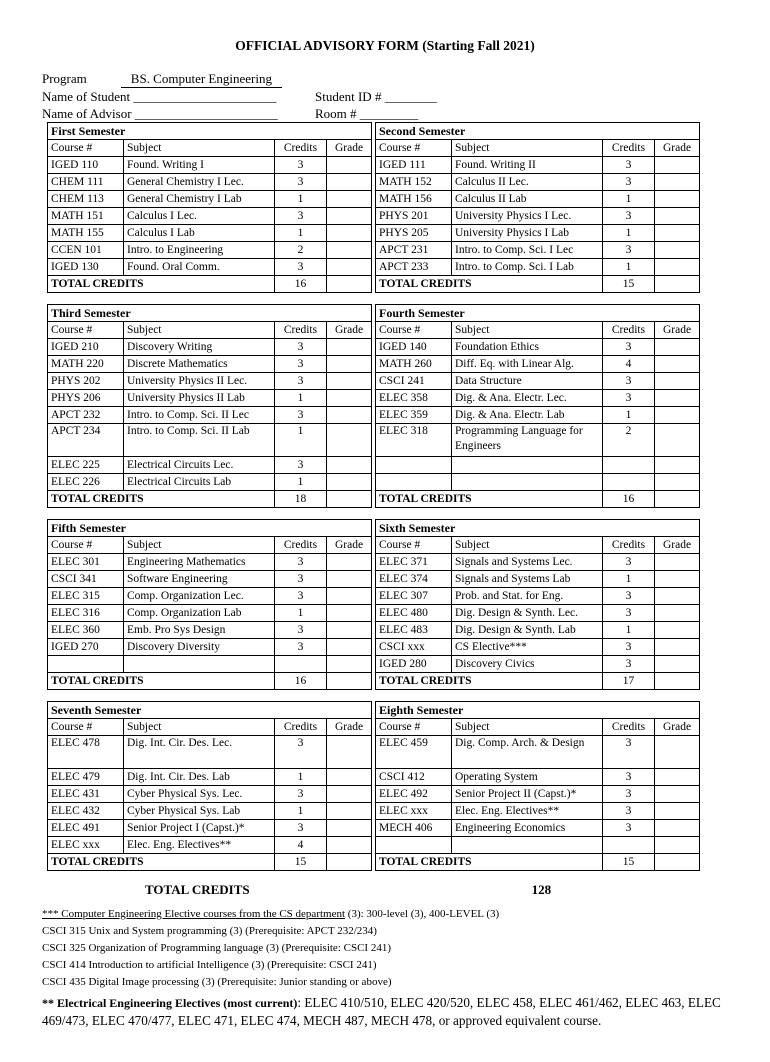  I want to click on course-cell: IGED 210, so click(85, 347).